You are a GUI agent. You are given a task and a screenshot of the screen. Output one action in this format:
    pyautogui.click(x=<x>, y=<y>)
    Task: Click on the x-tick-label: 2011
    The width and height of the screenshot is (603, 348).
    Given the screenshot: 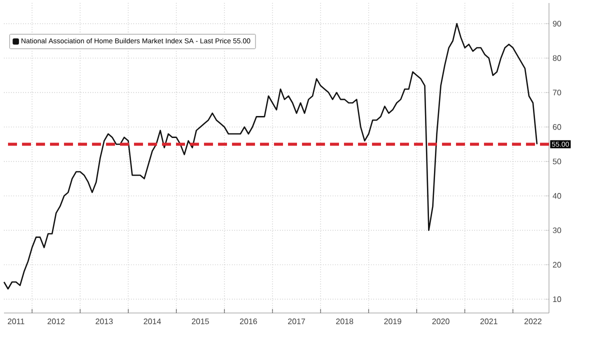 What is the action you would take?
    pyautogui.click(x=16, y=321)
    